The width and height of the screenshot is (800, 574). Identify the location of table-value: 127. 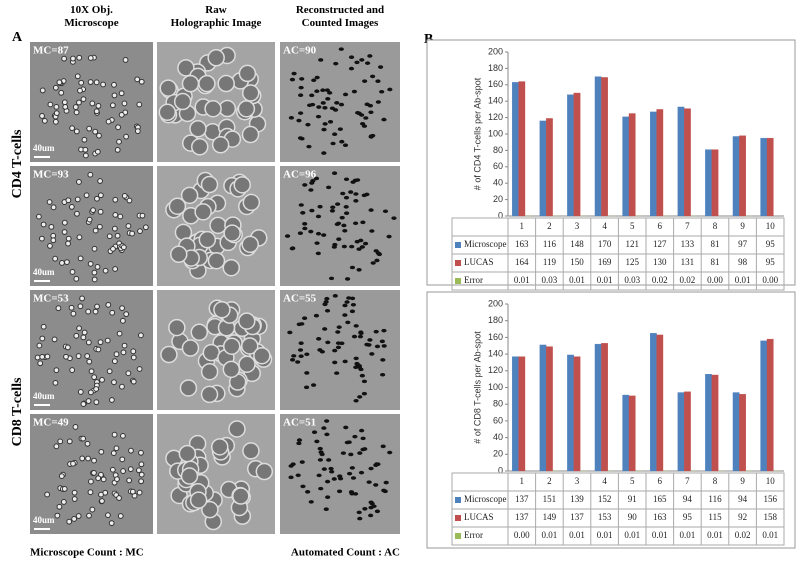
(660, 244).